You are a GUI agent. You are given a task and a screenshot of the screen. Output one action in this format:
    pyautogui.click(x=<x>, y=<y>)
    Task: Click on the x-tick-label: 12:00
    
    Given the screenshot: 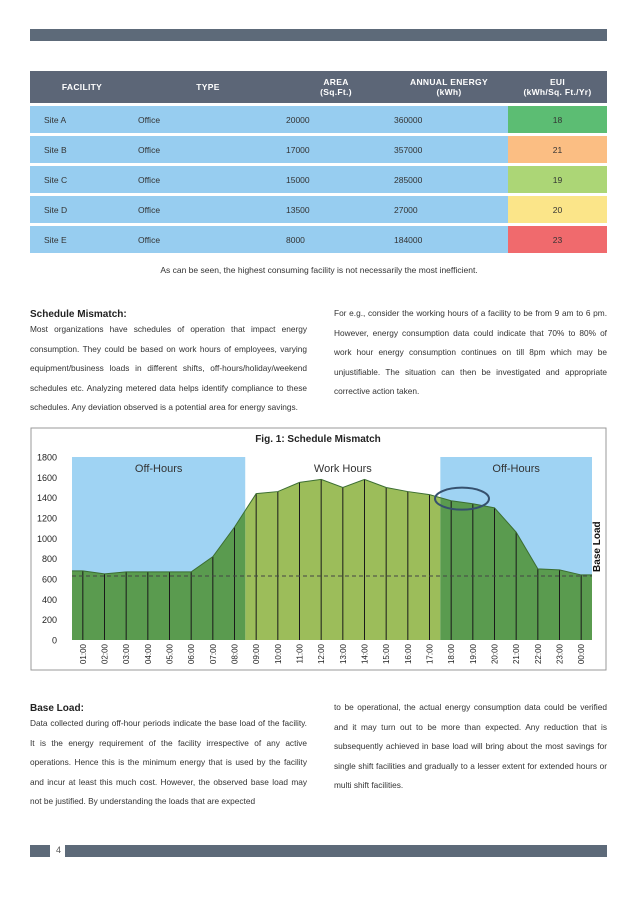 What is the action you would take?
    pyautogui.click(x=321, y=653)
    